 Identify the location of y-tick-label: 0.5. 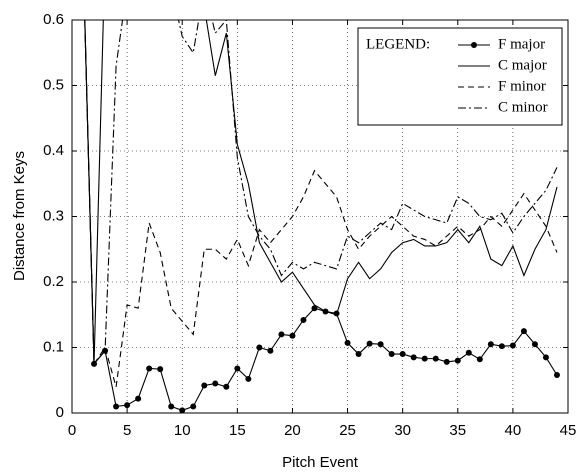
(53, 84).